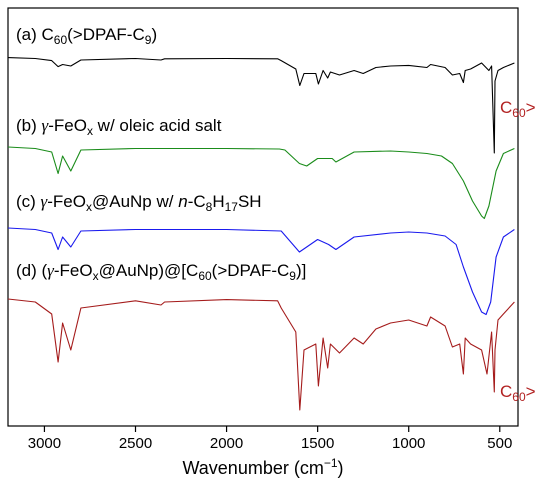 This screenshot has height=483, width=550. Describe the element at coordinates (44, 443) in the screenshot. I see `x-tick-label-3000: 3000` at that location.